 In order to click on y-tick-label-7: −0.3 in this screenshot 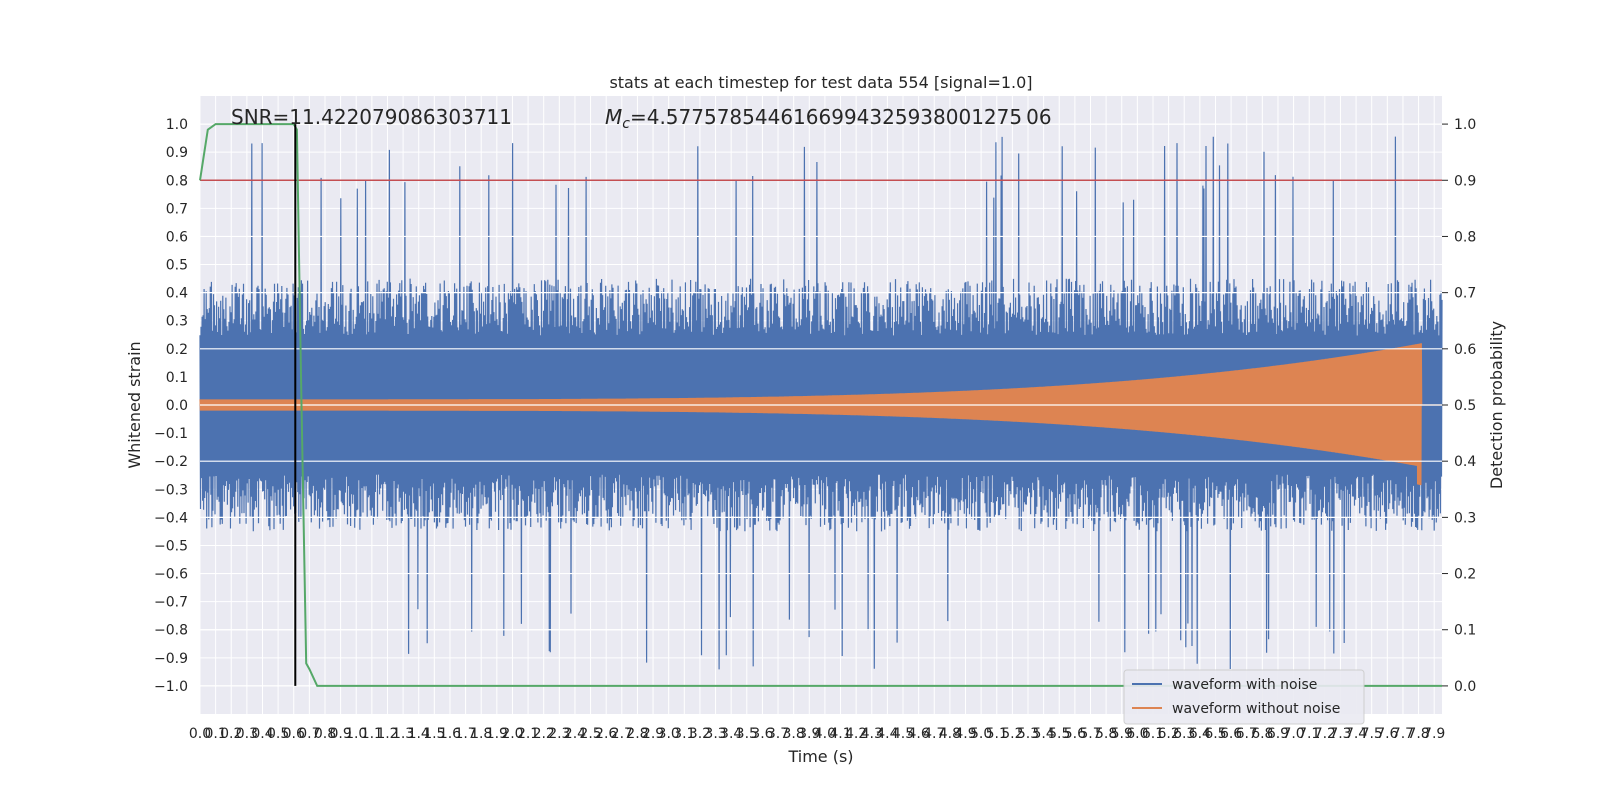, I will do `click(171, 490)`.